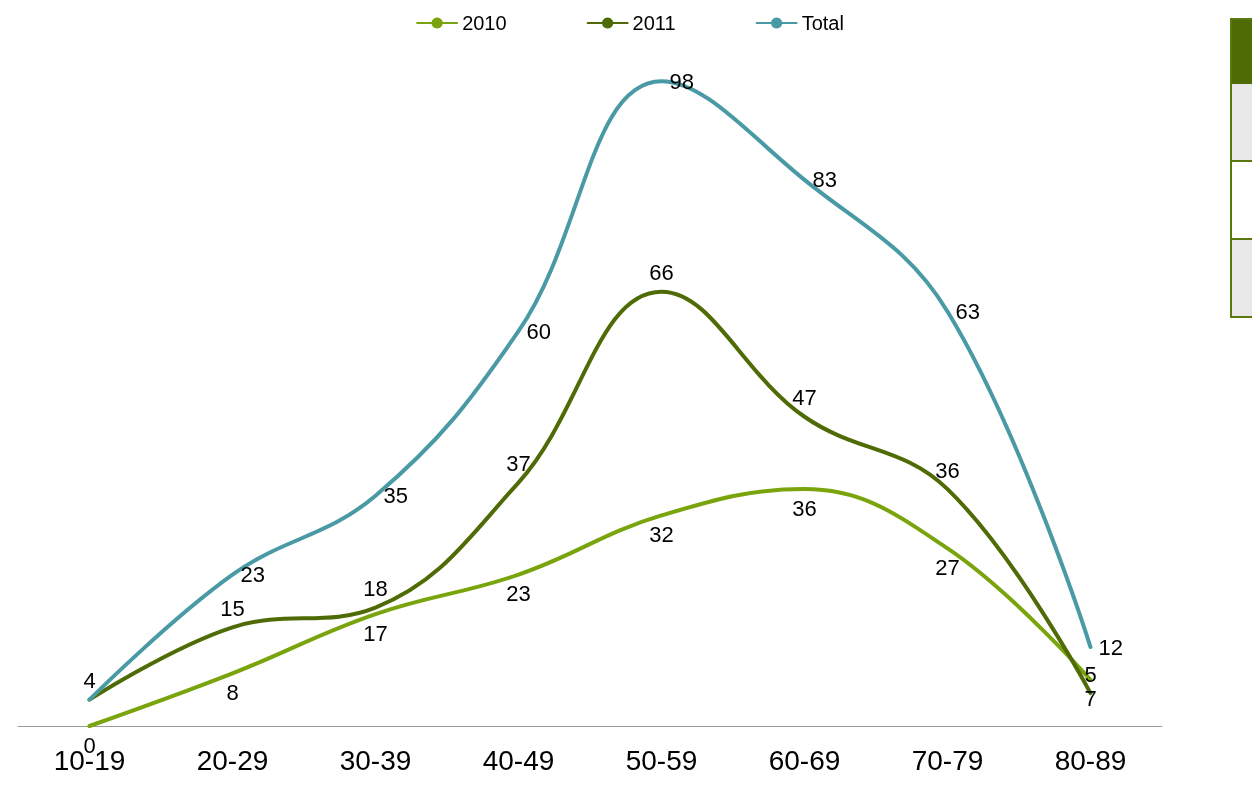  I want to click on x-tick-label: 30-39, so click(375, 760).